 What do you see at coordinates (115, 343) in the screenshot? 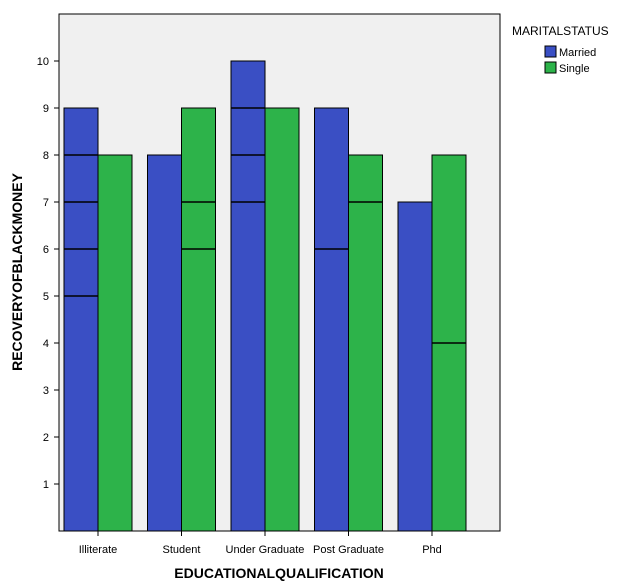
I see `bar-single-illiterate` at bounding box center [115, 343].